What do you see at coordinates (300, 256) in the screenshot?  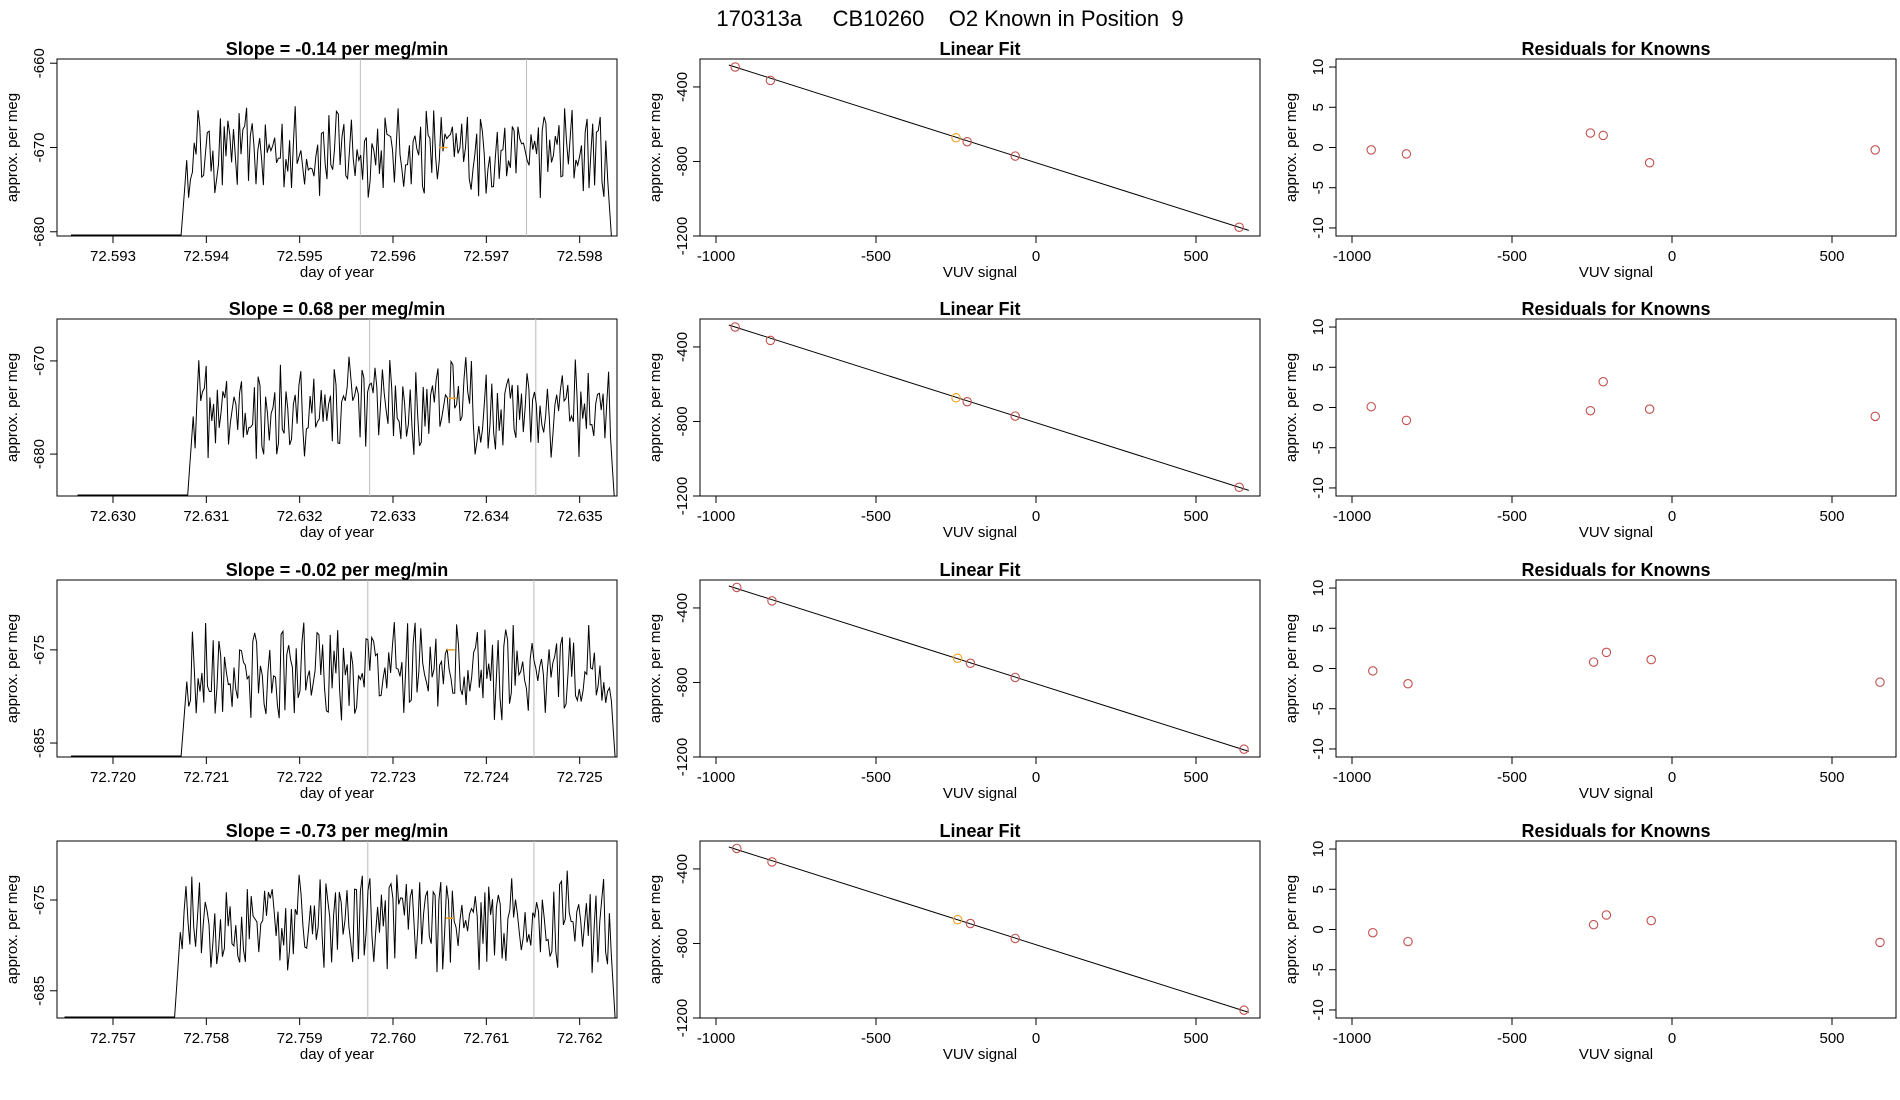 I see `x-tick-label: 72.595` at bounding box center [300, 256].